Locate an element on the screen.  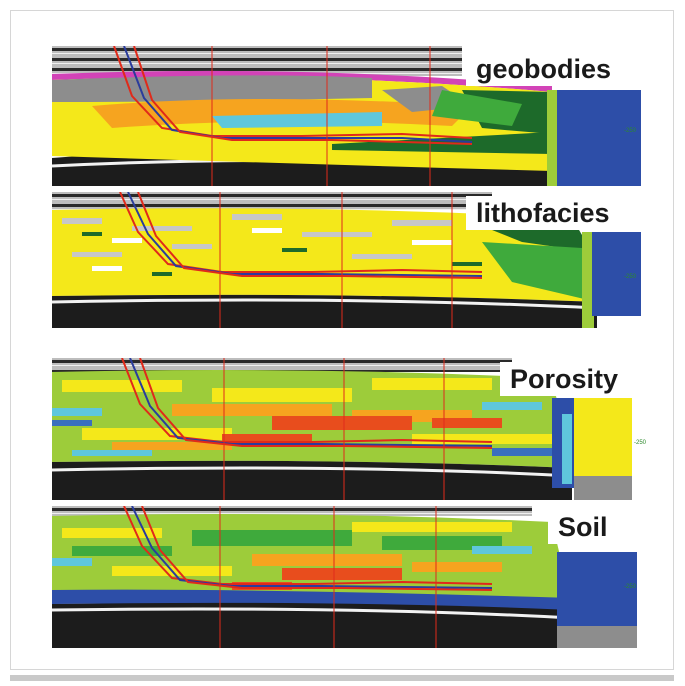
panel-label: Porosity is located at coordinates (564, 379).